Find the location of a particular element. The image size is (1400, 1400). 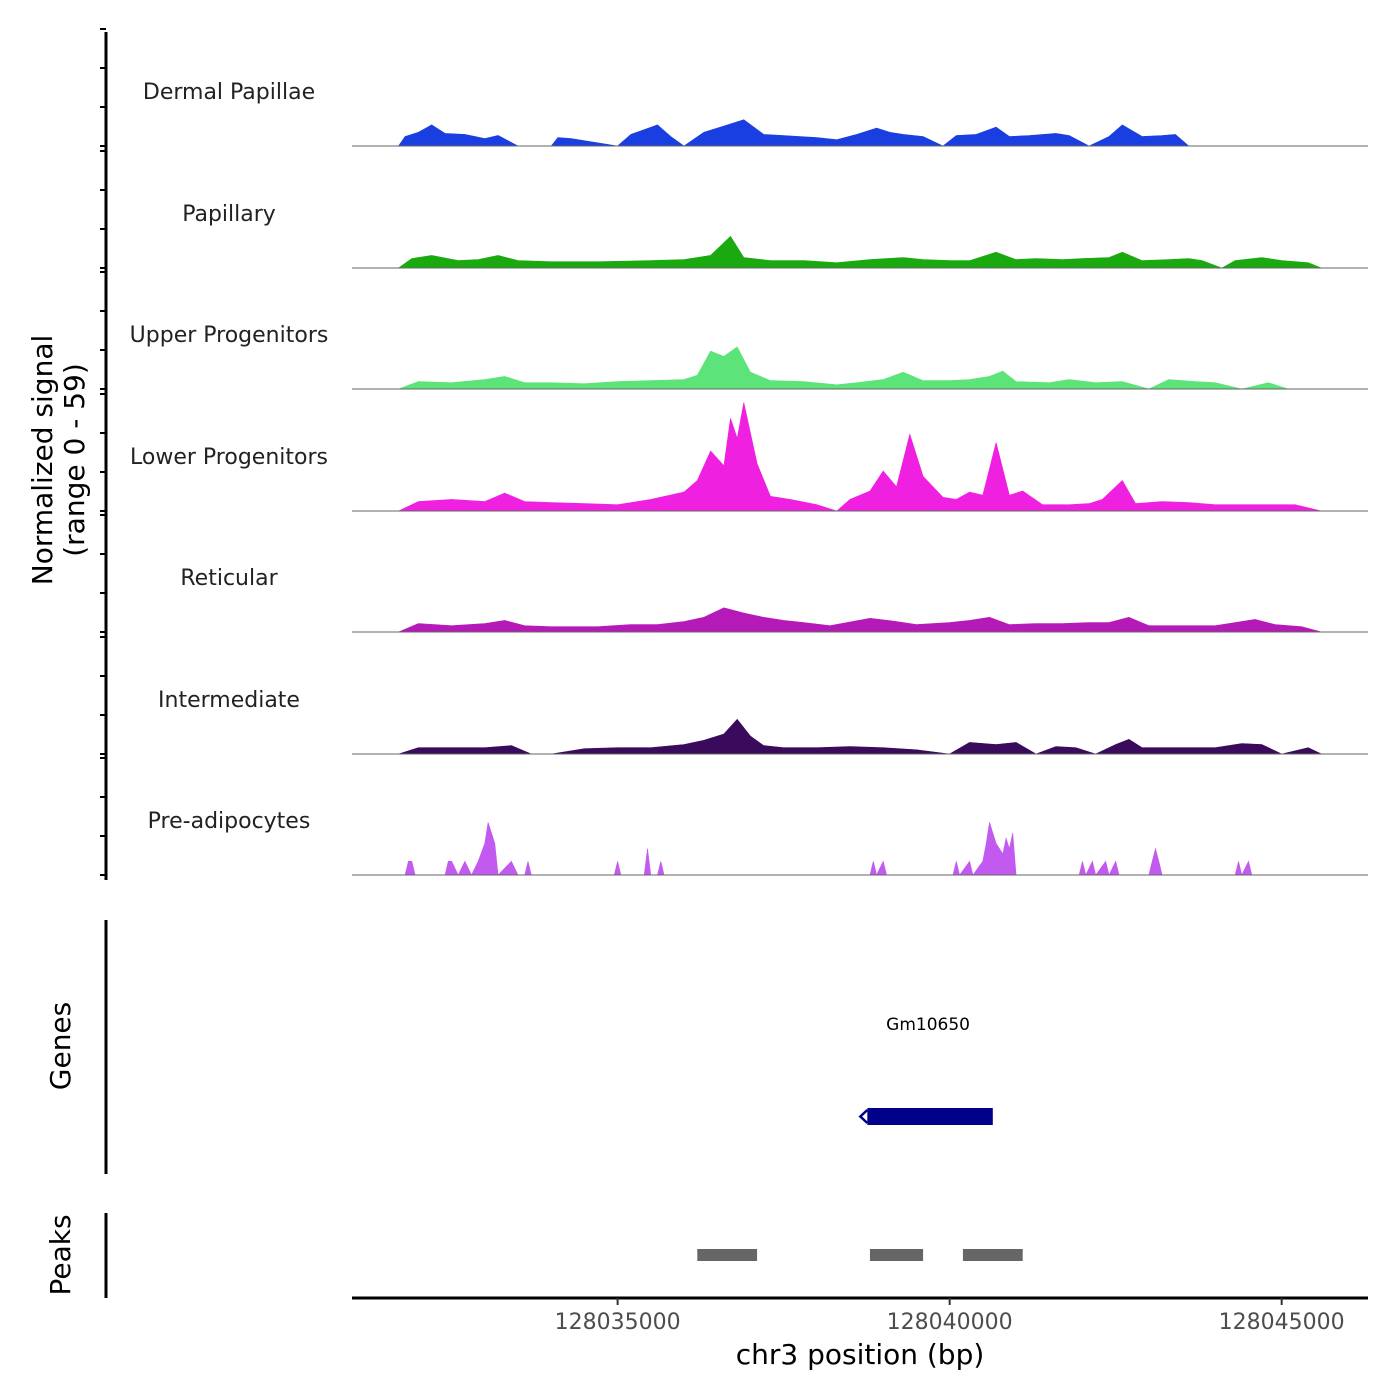

y-axis-title-line1: Normalized signal is located at coordinates (42, 460).